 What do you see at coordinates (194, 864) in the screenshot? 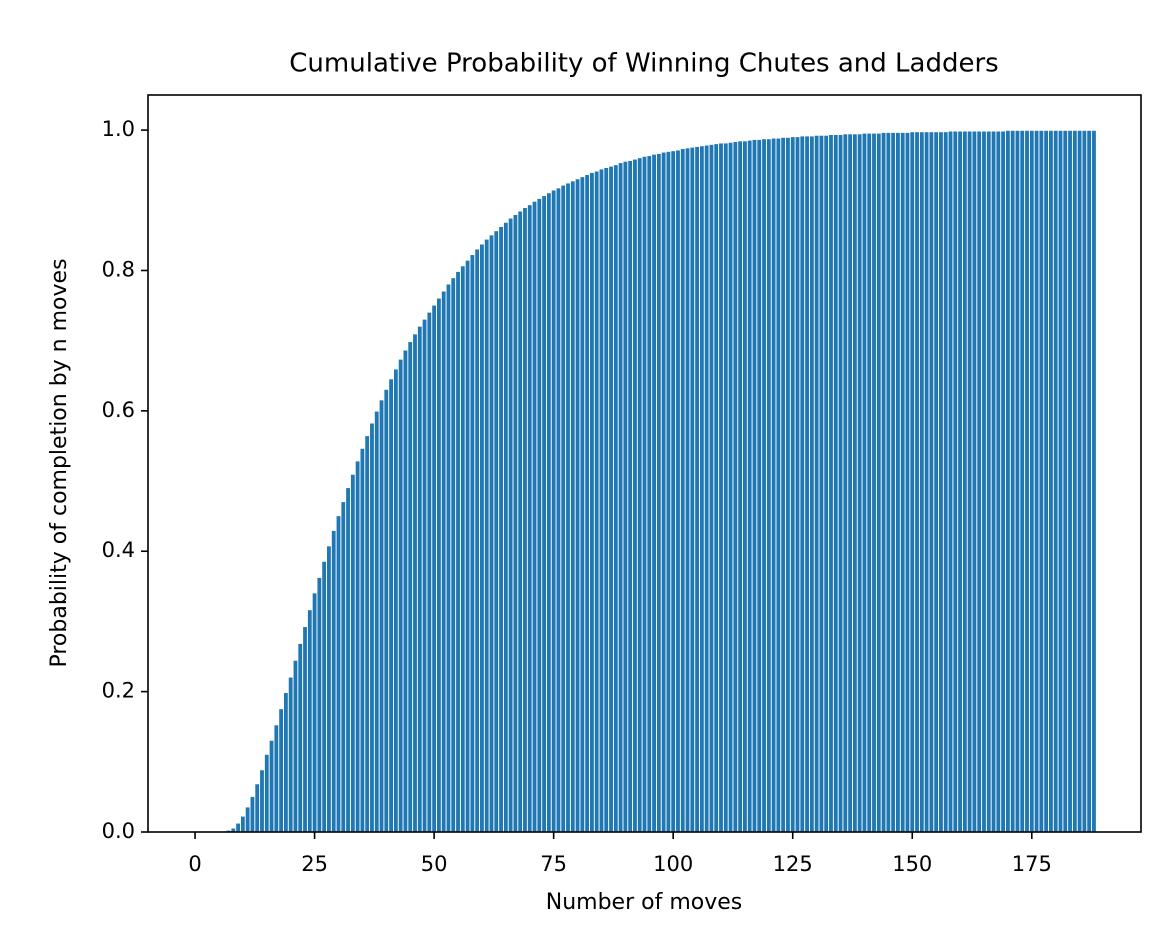
I see `x-tick-label: 0` at bounding box center [194, 864].